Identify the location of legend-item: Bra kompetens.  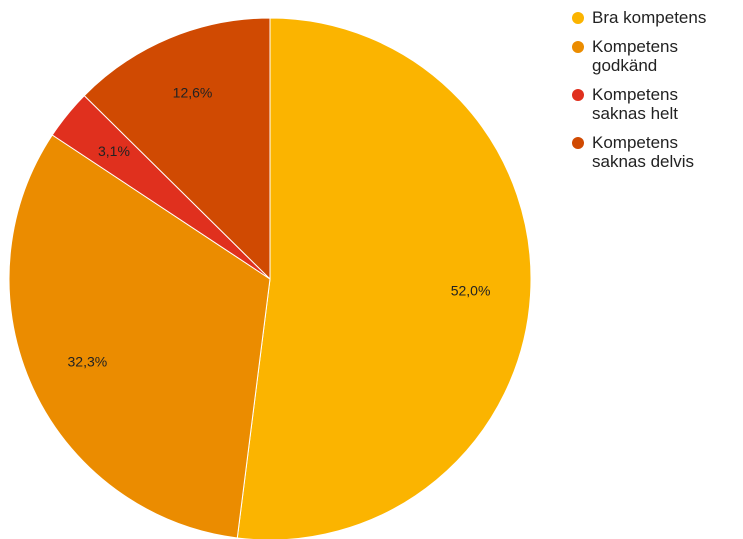
(642, 17).